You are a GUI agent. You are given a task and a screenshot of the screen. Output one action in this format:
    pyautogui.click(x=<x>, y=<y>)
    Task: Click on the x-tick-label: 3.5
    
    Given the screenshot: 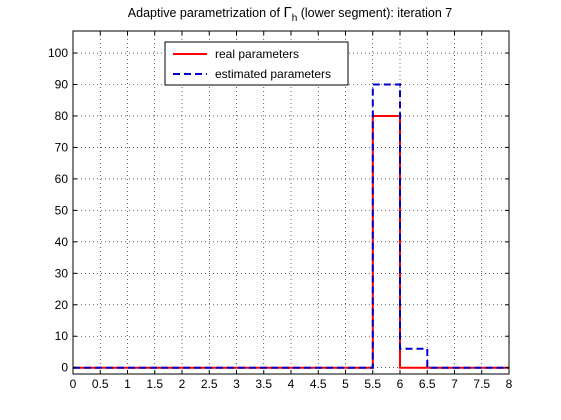 What is the action you would take?
    pyautogui.click(x=263, y=384)
    